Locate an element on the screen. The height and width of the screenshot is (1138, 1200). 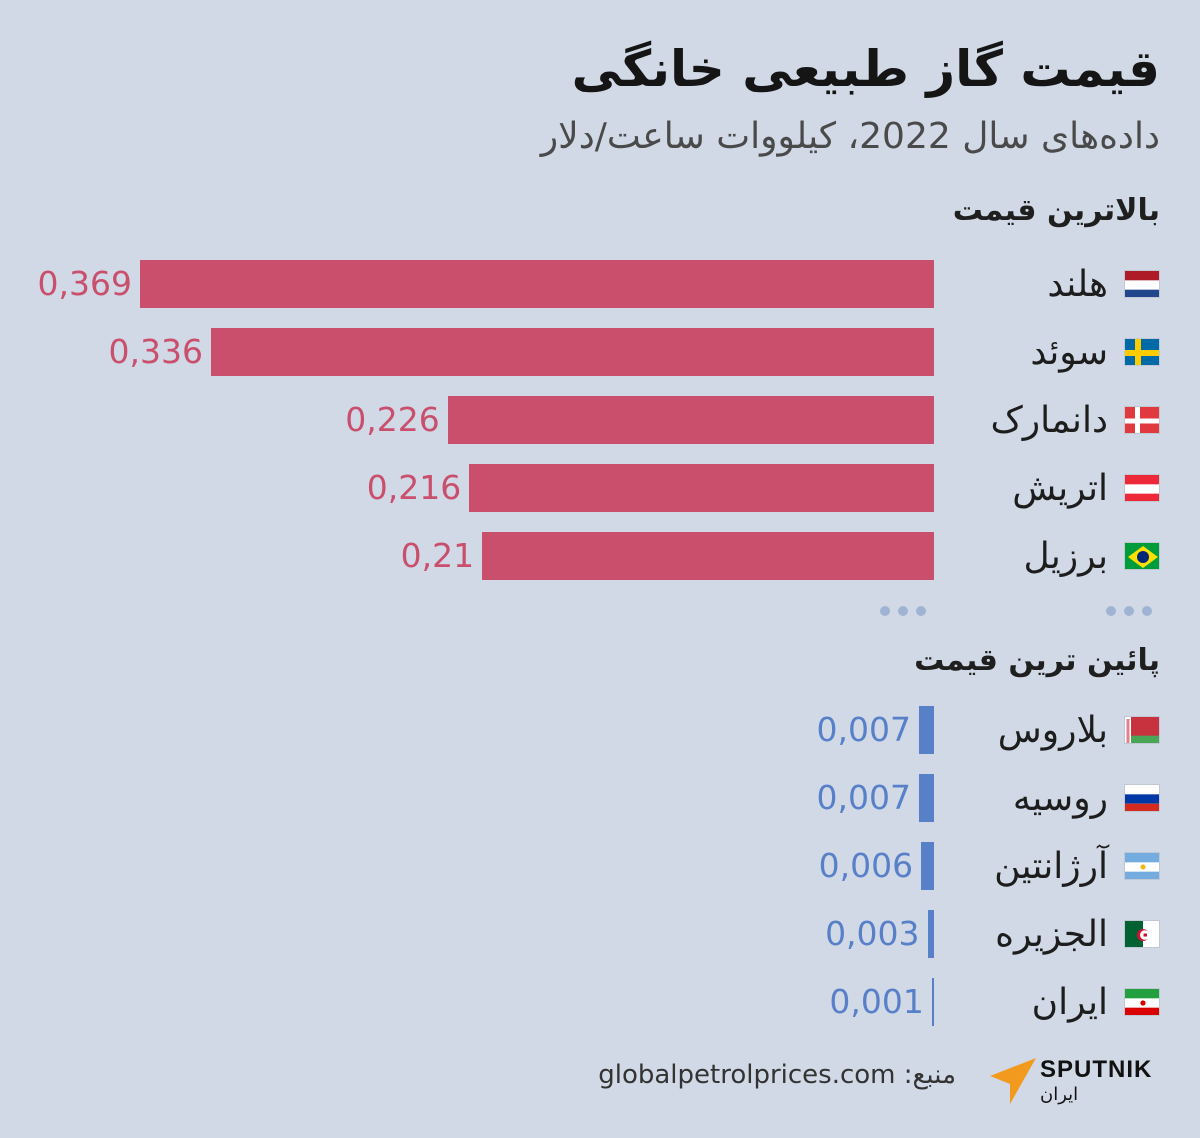
austria-flag-icon is located at coordinates (1142, 488).